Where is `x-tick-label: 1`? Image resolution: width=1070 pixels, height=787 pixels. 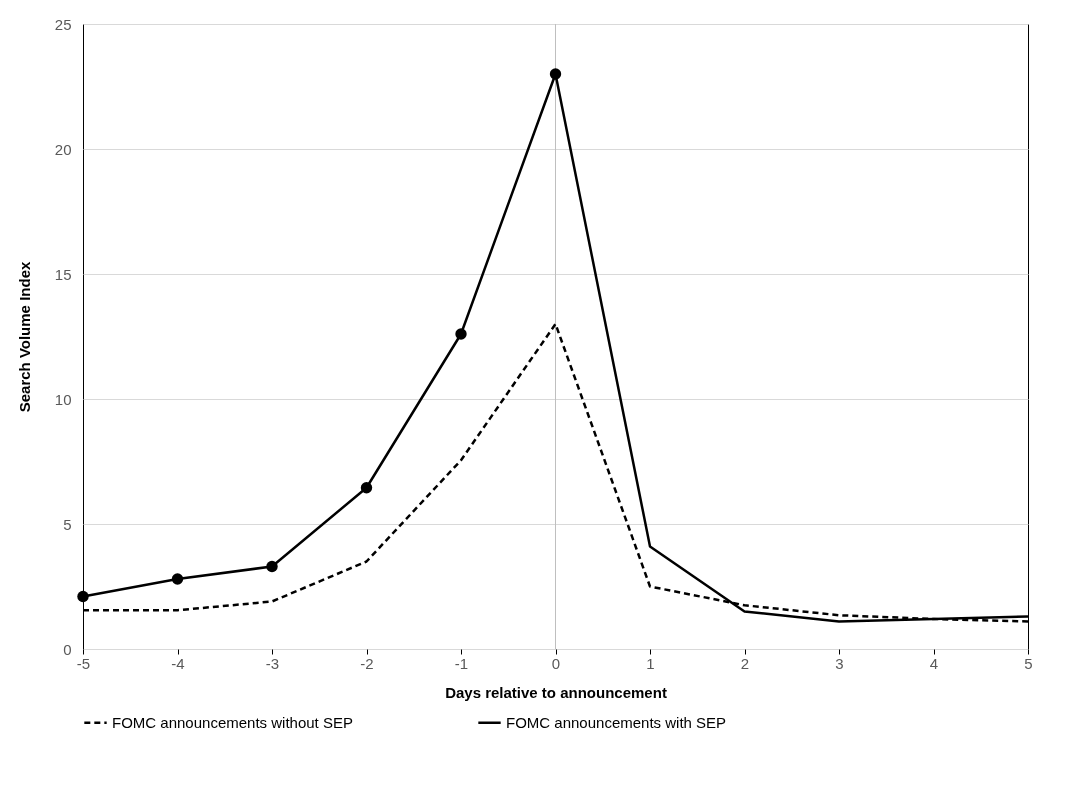 x-tick-label: 1 is located at coordinates (650, 663).